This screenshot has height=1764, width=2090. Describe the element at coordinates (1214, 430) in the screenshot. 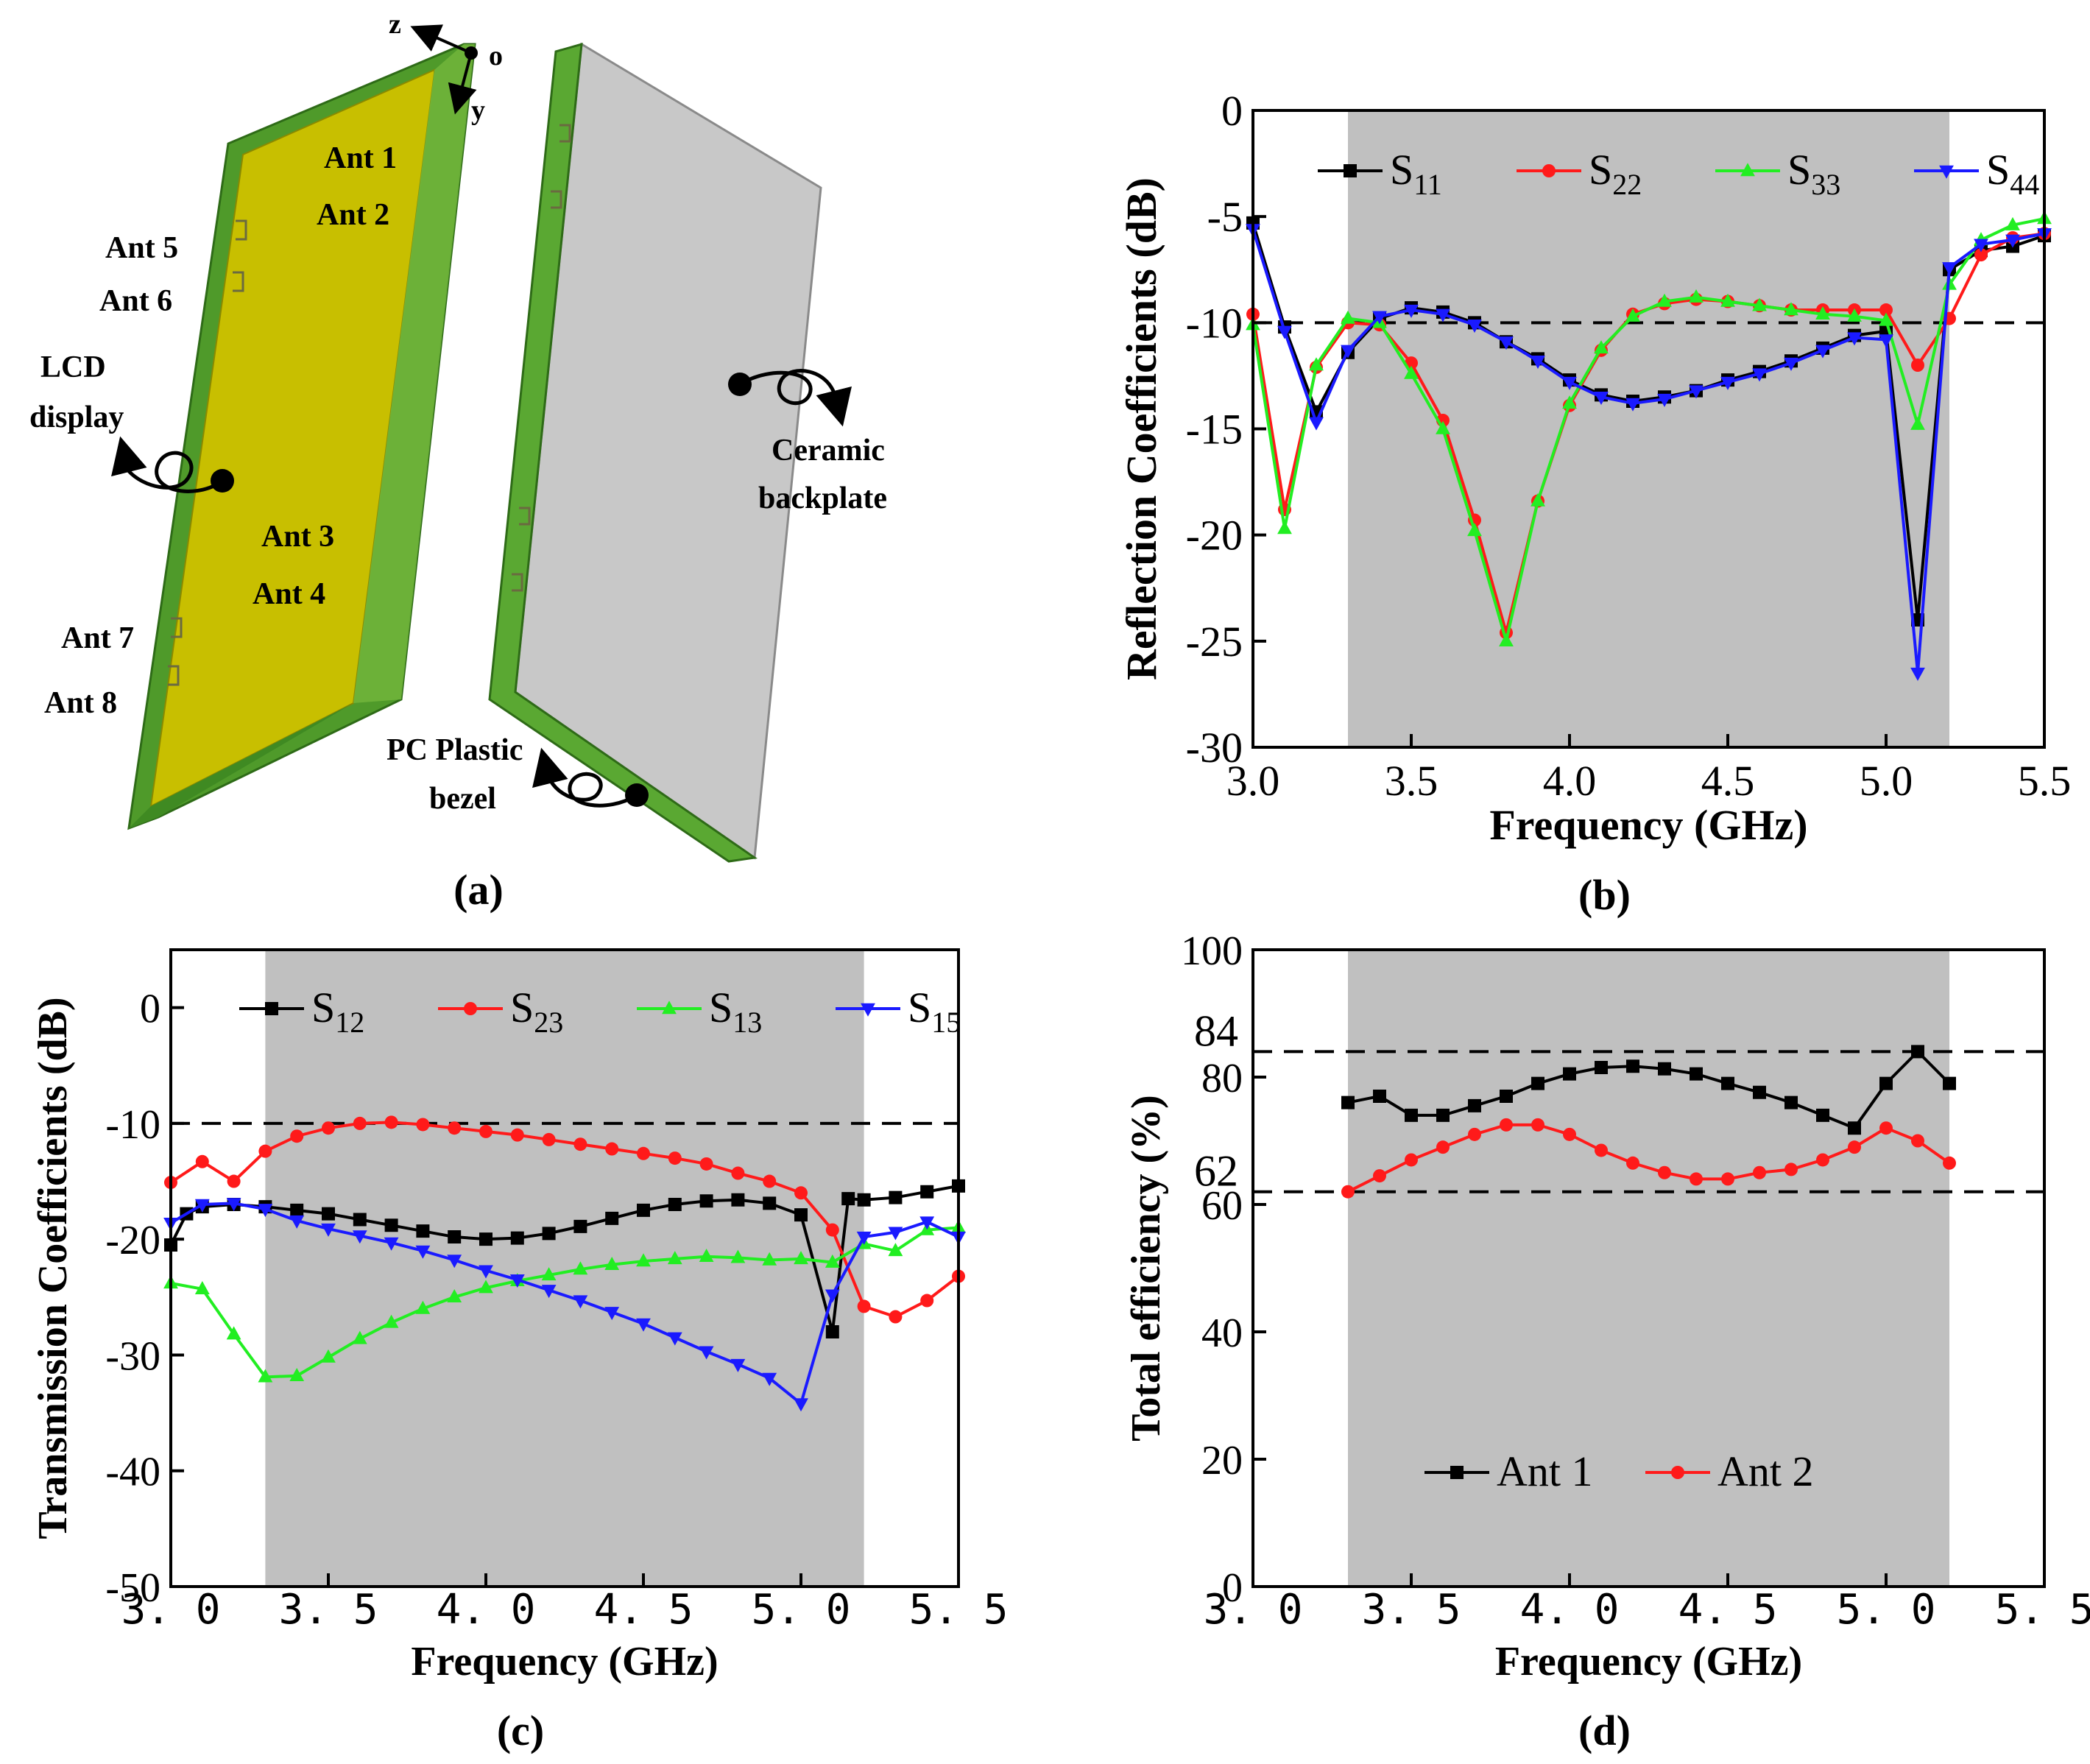

I see `y-tick-label: -15` at that location.